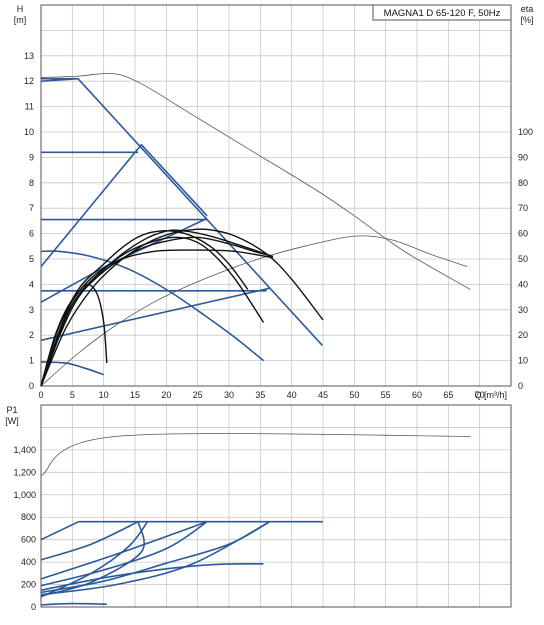  I want to click on y-tick-label: 9, so click(31, 157).